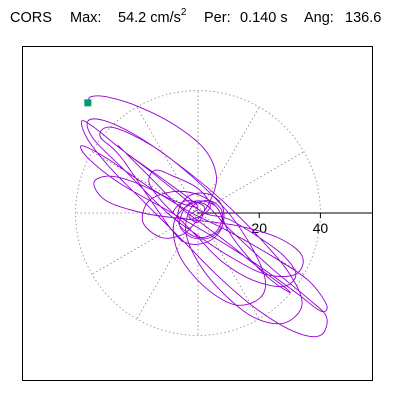 The height and width of the screenshot is (400, 400). What do you see at coordinates (183, 12) in the screenshot?
I see `max-value-exponent: 2` at bounding box center [183, 12].